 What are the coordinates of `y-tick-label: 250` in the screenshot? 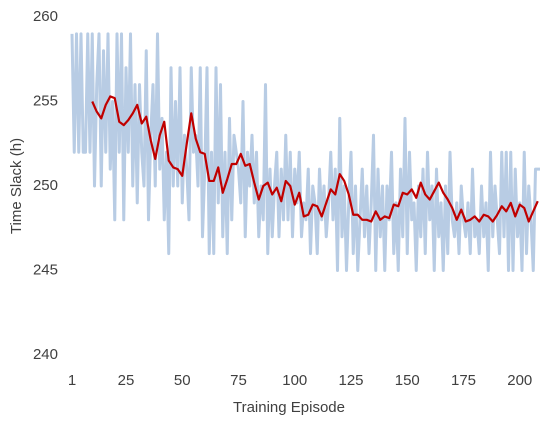 It's located at (45, 185).